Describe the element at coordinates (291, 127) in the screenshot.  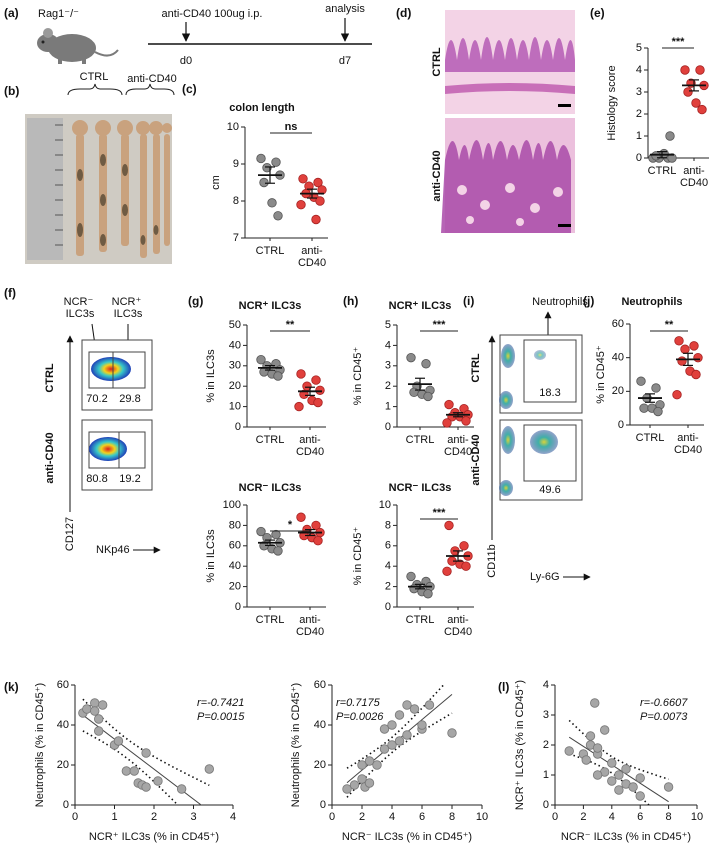
I see `significance: ns` at that location.